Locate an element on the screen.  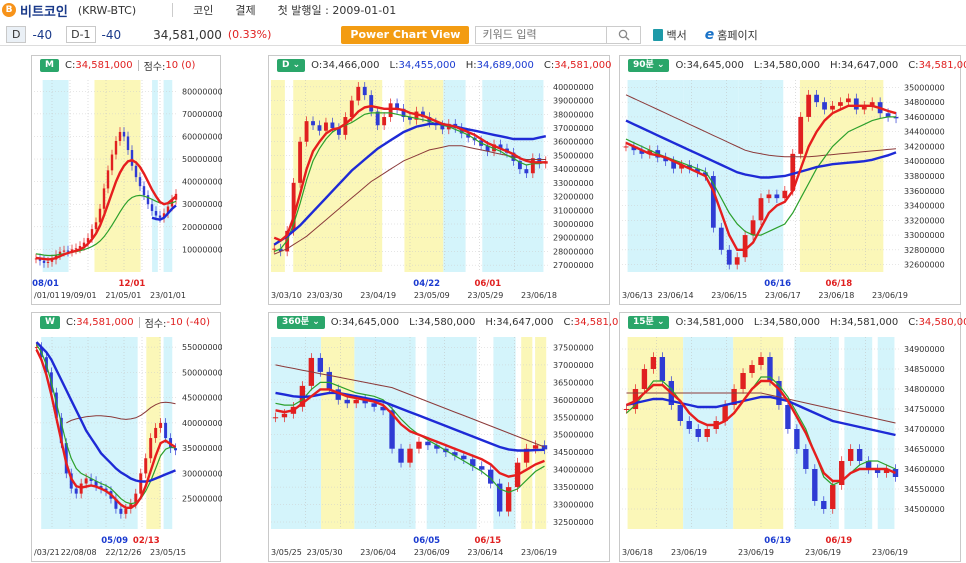
issue-date: 첫 발행일 : 2009-01-01 is located at coordinates (337, 10).